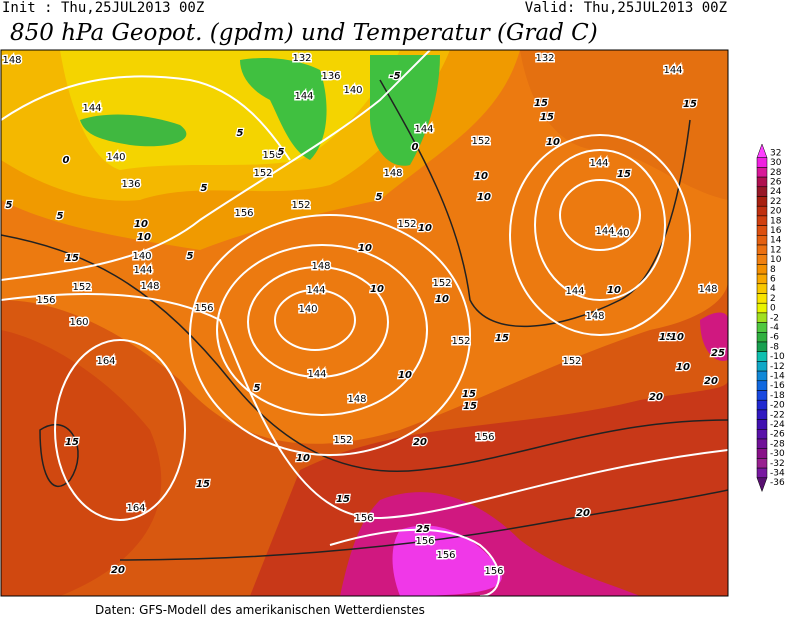  Describe the element at coordinates (544, 58) in the screenshot. I see `geopotential-label: 132` at that location.